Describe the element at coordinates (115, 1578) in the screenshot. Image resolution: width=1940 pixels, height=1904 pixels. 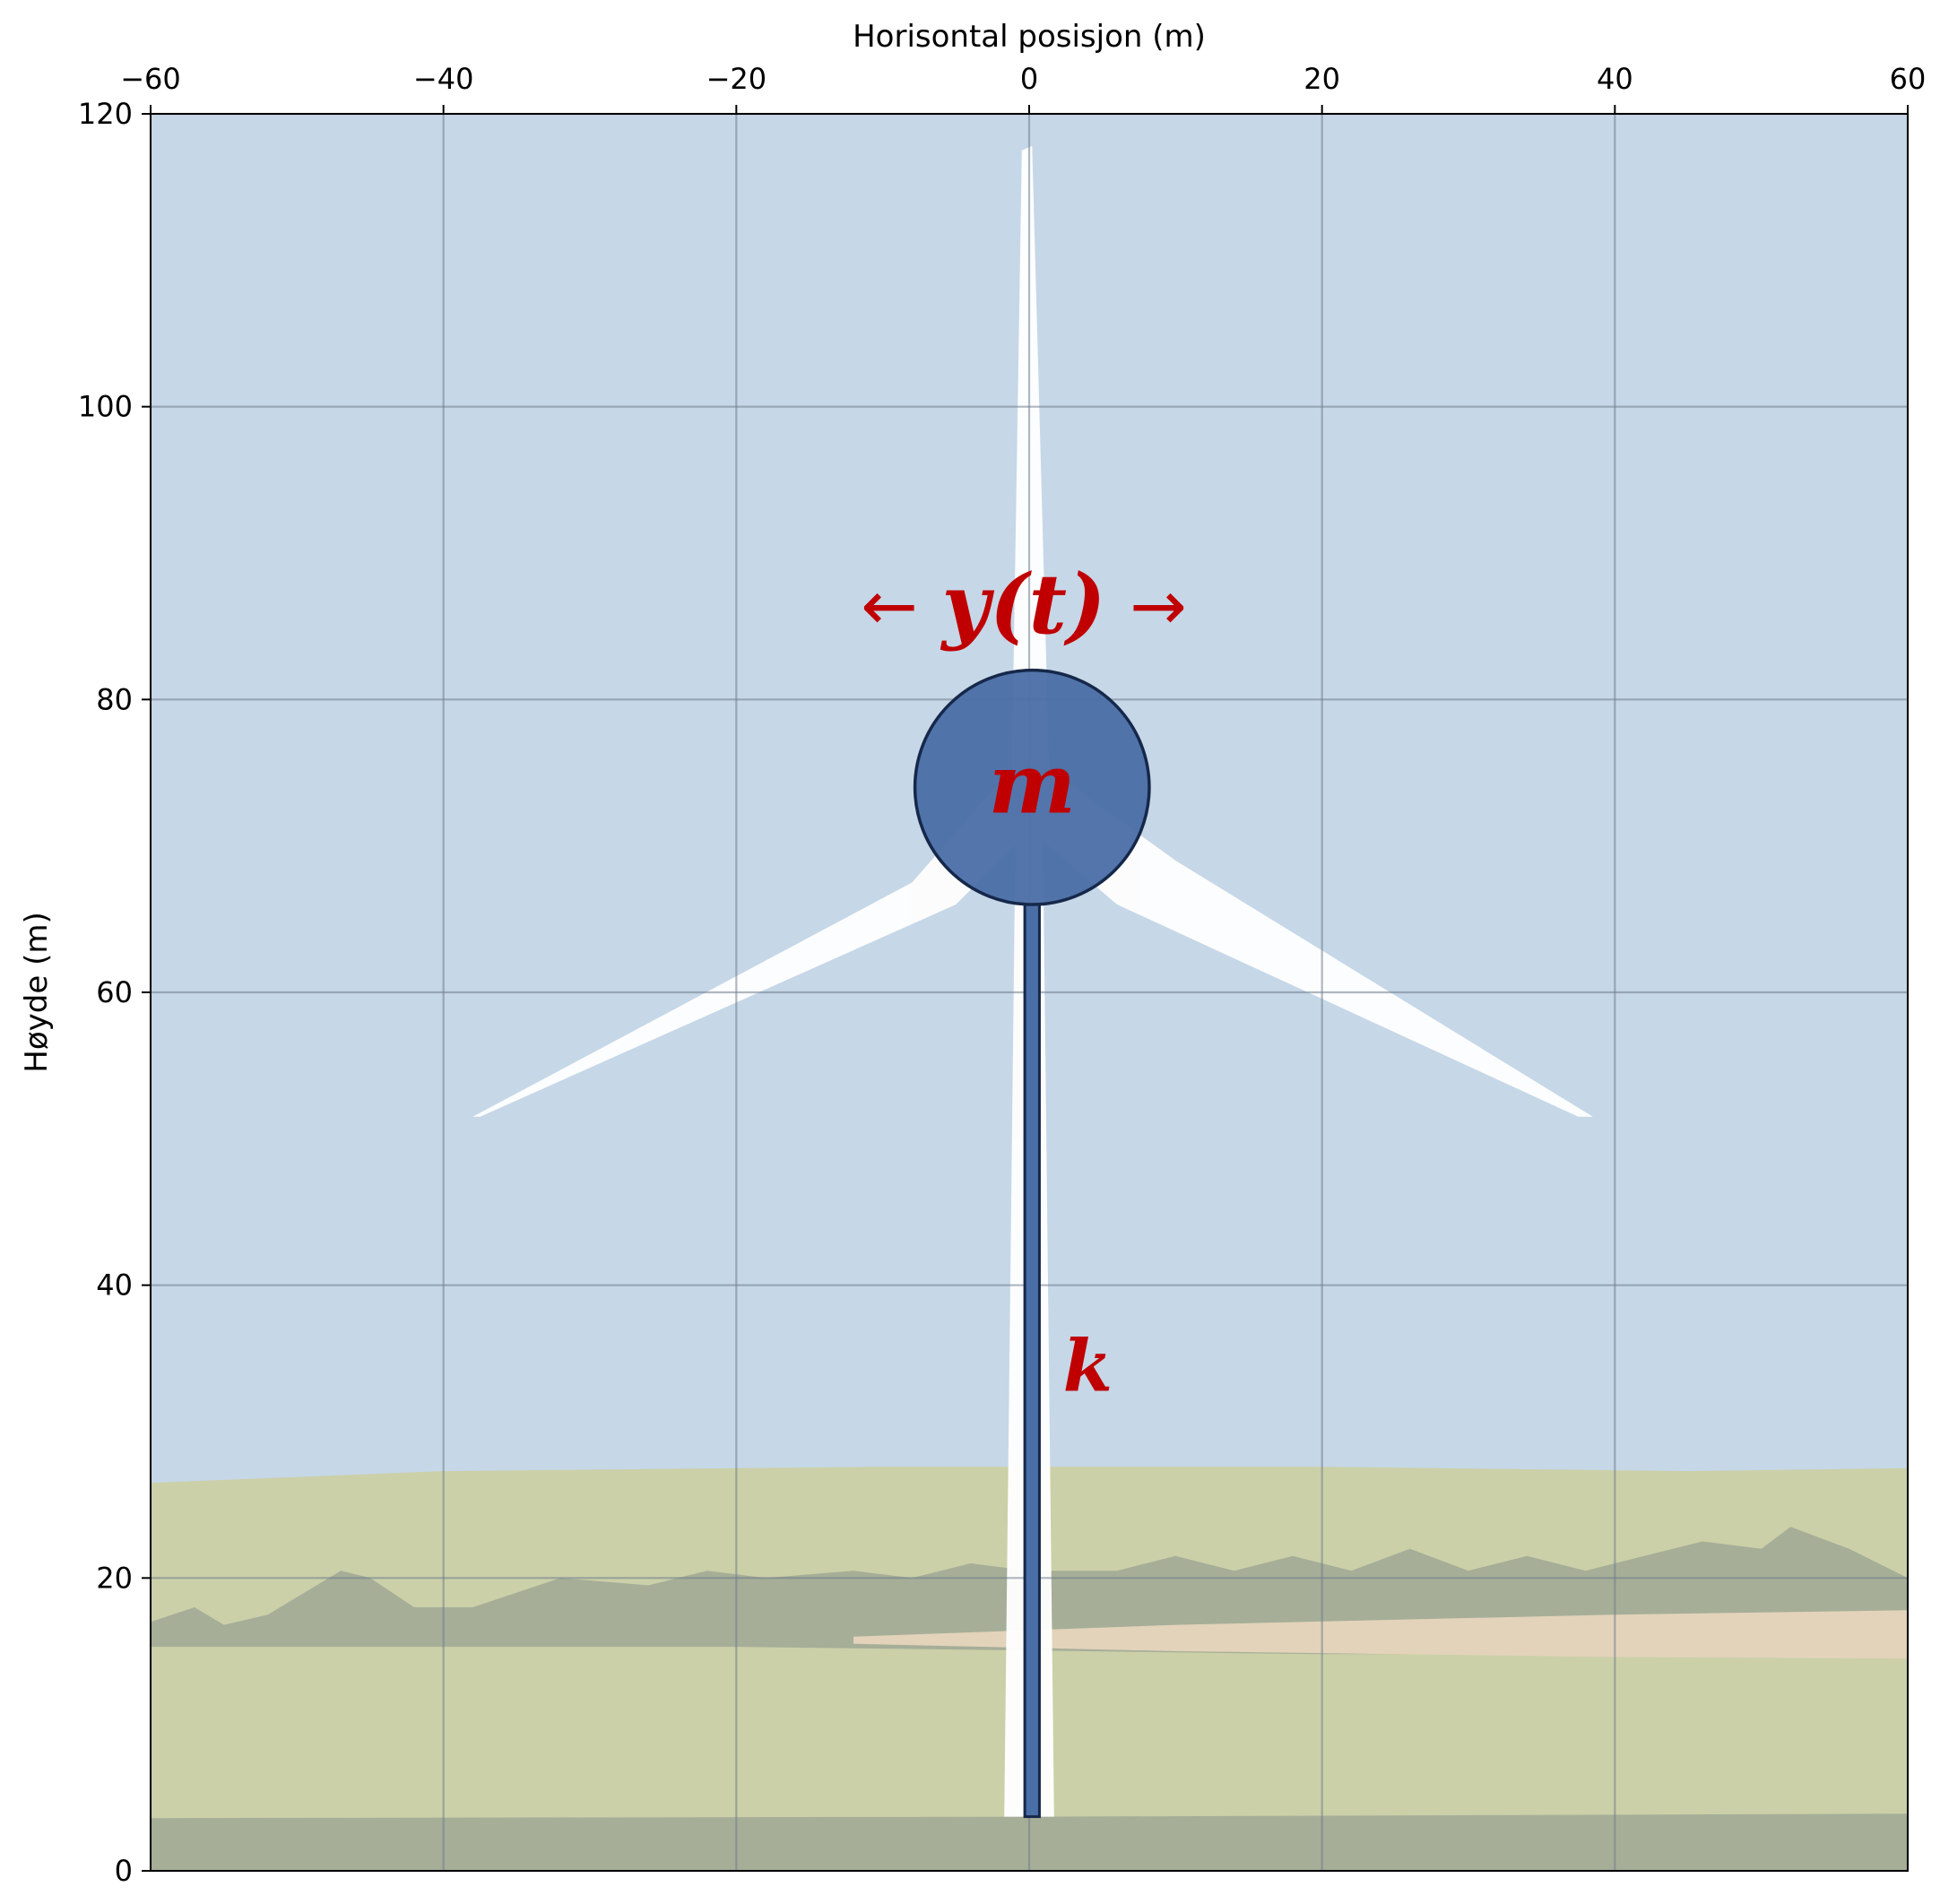
I see `y-tick-label: 20` at that location.